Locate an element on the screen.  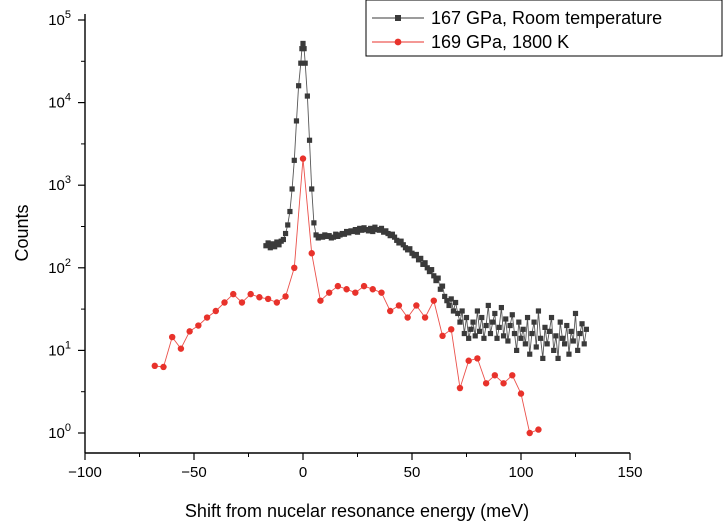
legend-marker-square is located at coordinates (398, 18).